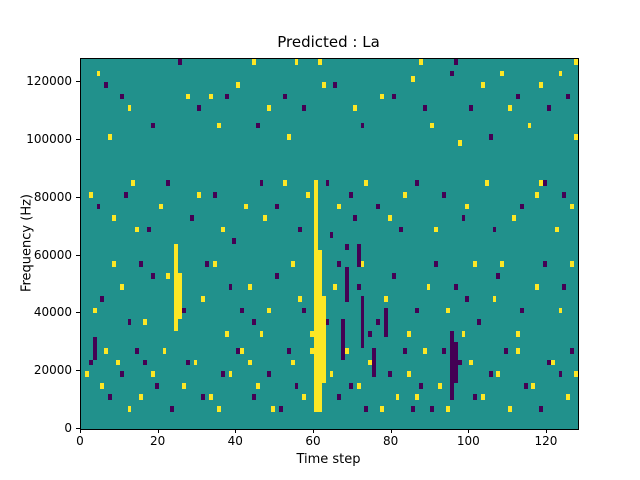 The height and width of the screenshot is (480, 640). I want to click on x-axis-label: Time step, so click(328, 459).